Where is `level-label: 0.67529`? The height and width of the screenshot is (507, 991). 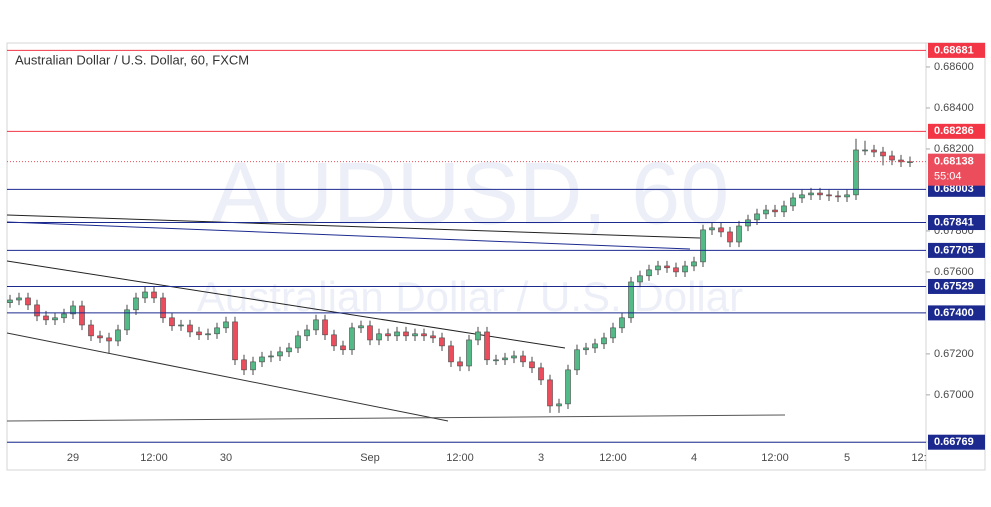 level-label: 0.67529 is located at coordinates (954, 286).